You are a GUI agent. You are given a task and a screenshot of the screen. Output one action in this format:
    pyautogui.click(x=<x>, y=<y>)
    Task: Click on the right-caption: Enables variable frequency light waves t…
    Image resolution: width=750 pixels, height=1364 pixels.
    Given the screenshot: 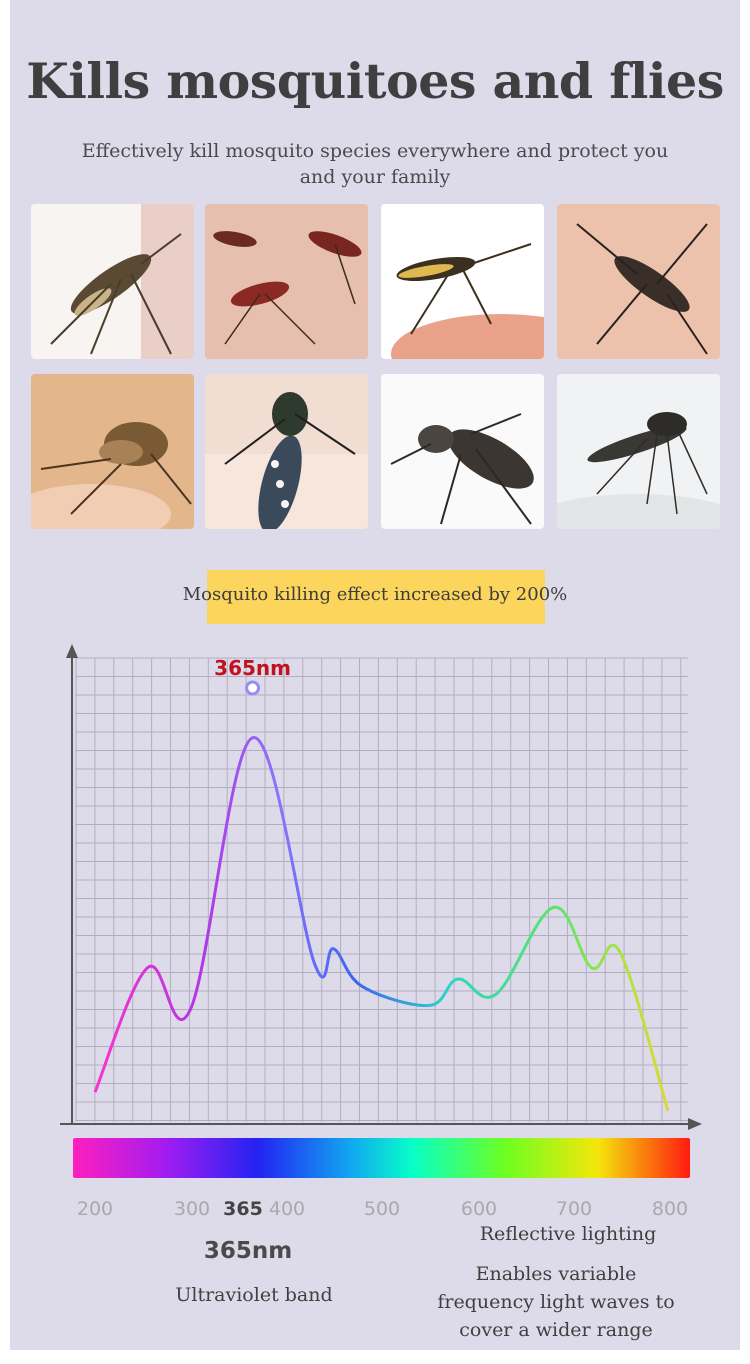 What is the action you would take?
    pyautogui.click(x=556, y=1302)
    